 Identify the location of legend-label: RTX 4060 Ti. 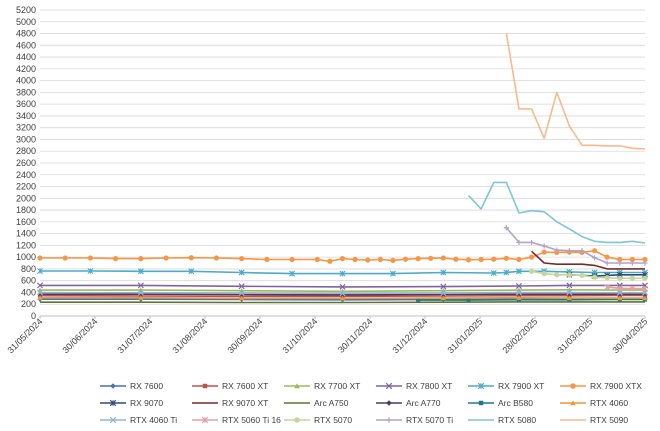
(153, 420).